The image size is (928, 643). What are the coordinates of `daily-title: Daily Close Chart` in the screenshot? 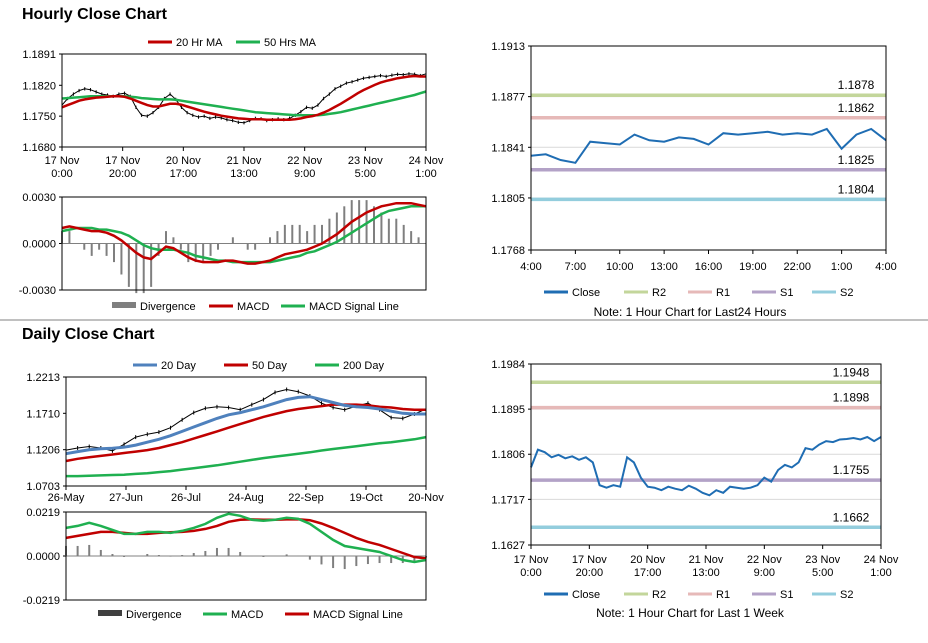 It's located at (88, 334).